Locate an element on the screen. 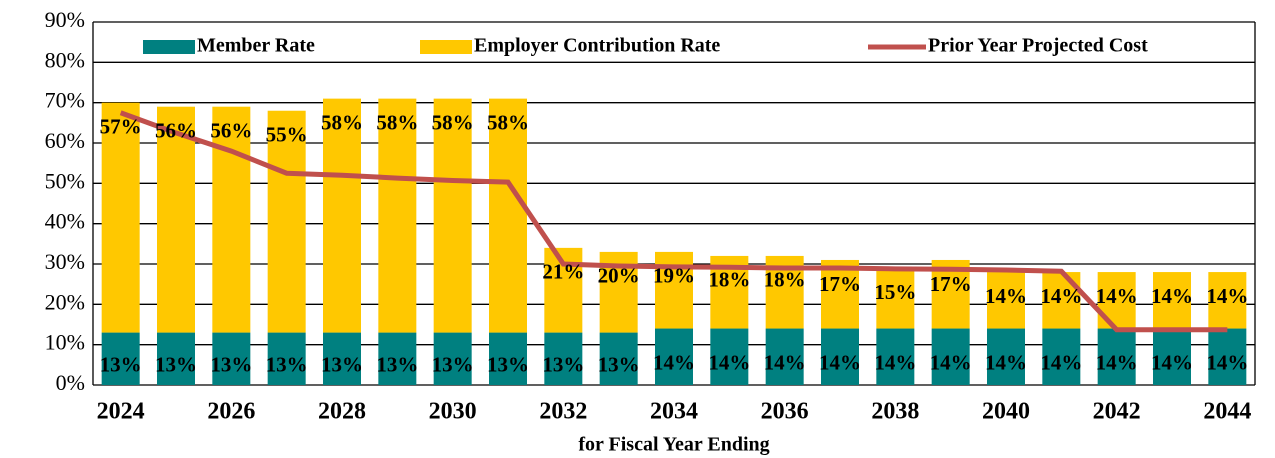 This screenshot has width=1275, height=458. x-tick-label: 2028 is located at coordinates (342, 412).